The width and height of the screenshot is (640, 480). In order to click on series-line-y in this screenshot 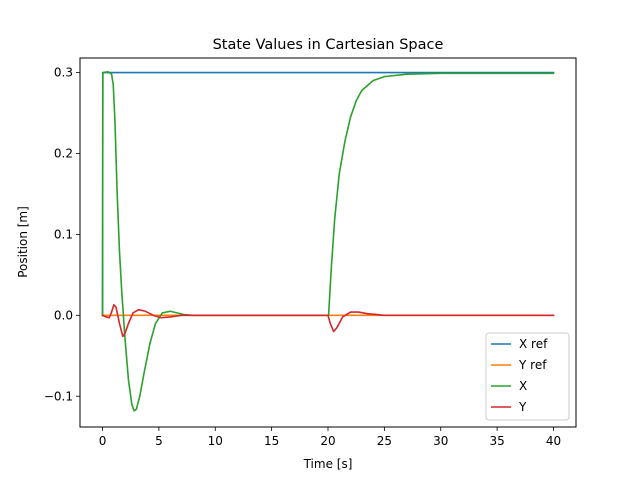, I will do `click(328, 321)`.